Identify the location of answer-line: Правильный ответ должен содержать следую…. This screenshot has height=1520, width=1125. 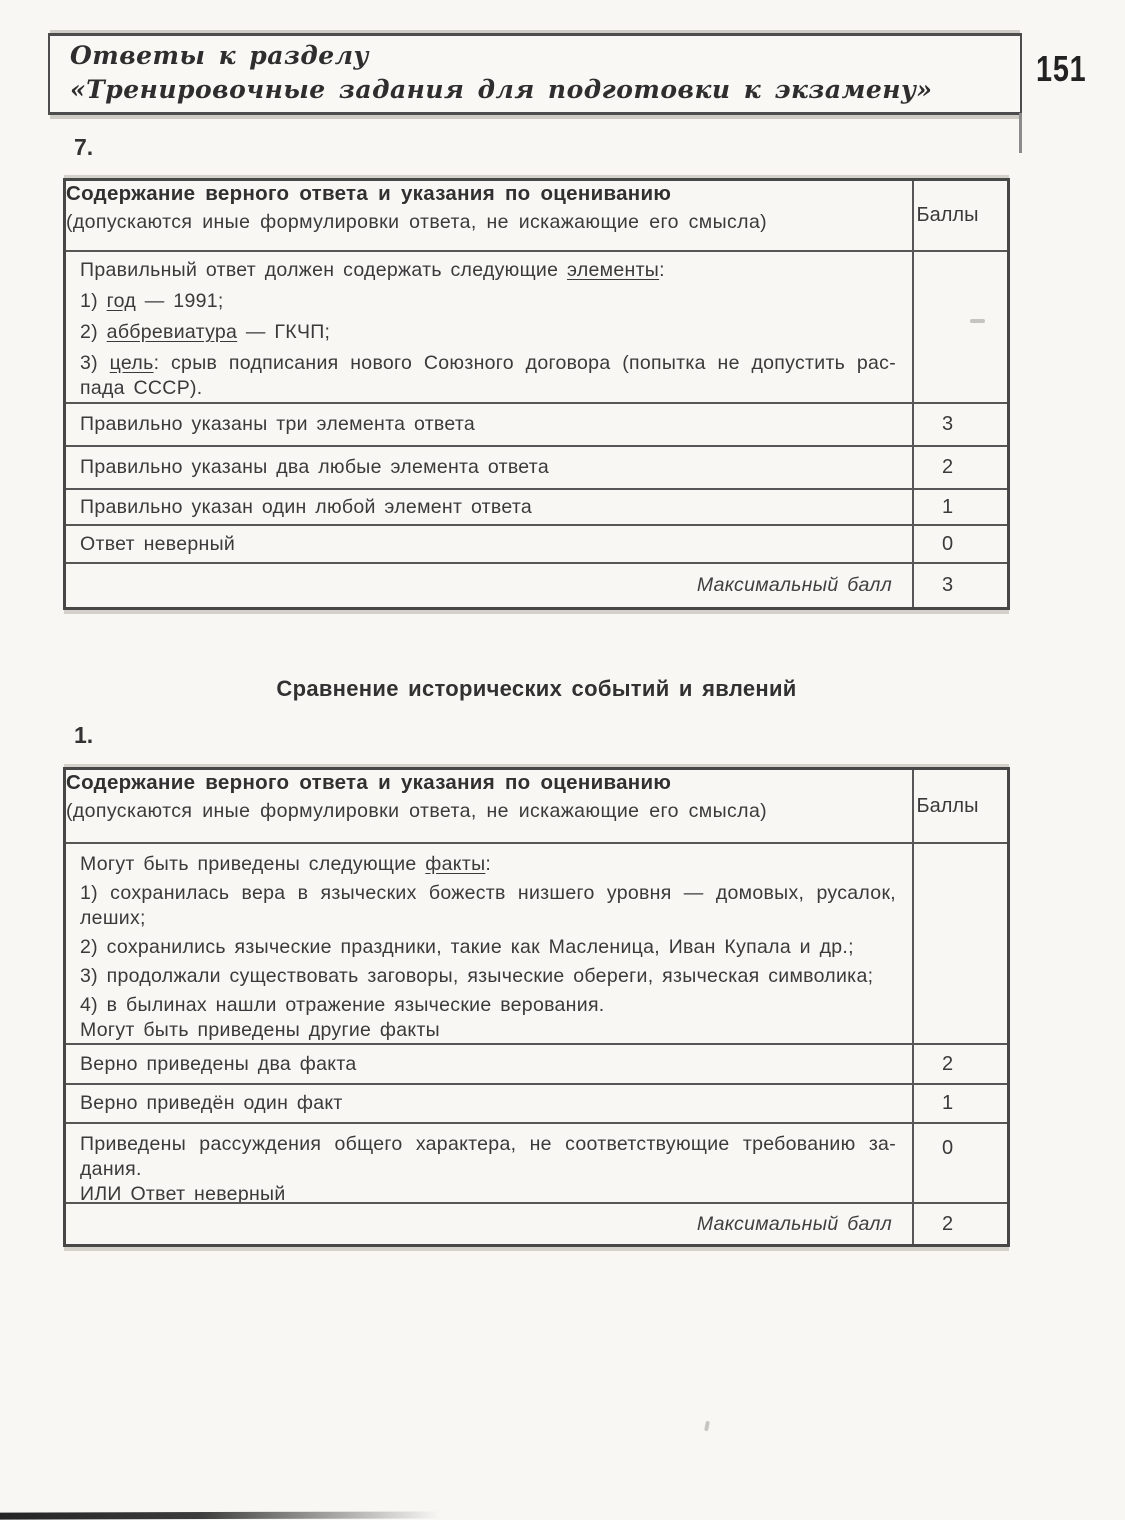
(488, 270).